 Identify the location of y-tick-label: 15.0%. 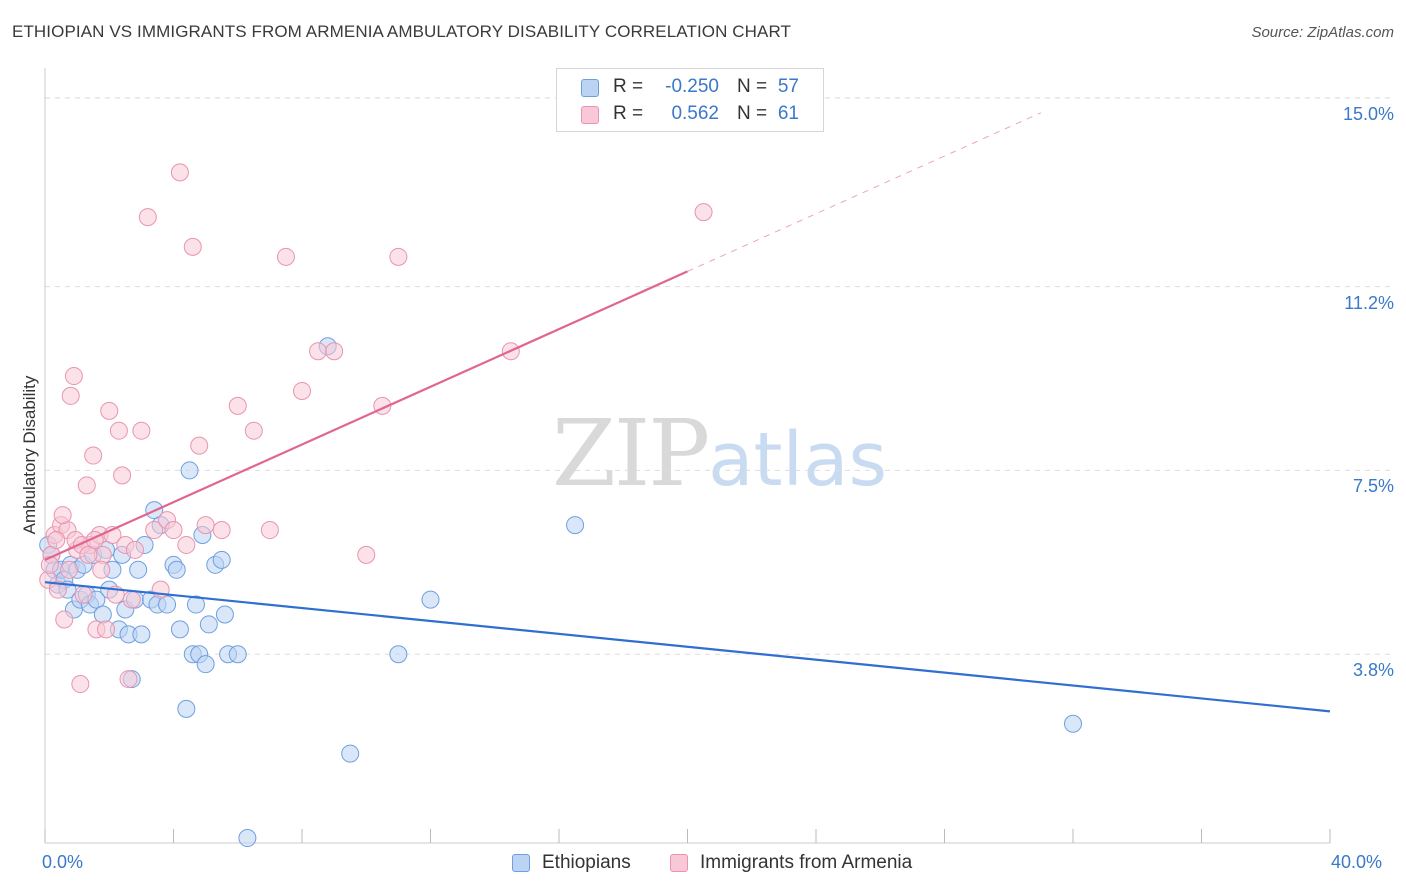
(1368, 113).